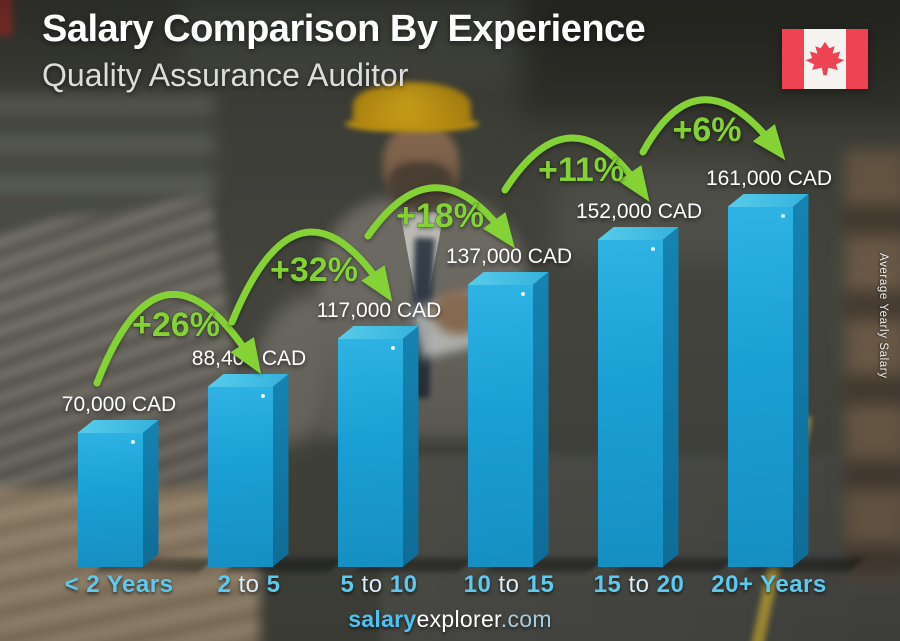  I want to click on background-red-detail, so click(6, 18).